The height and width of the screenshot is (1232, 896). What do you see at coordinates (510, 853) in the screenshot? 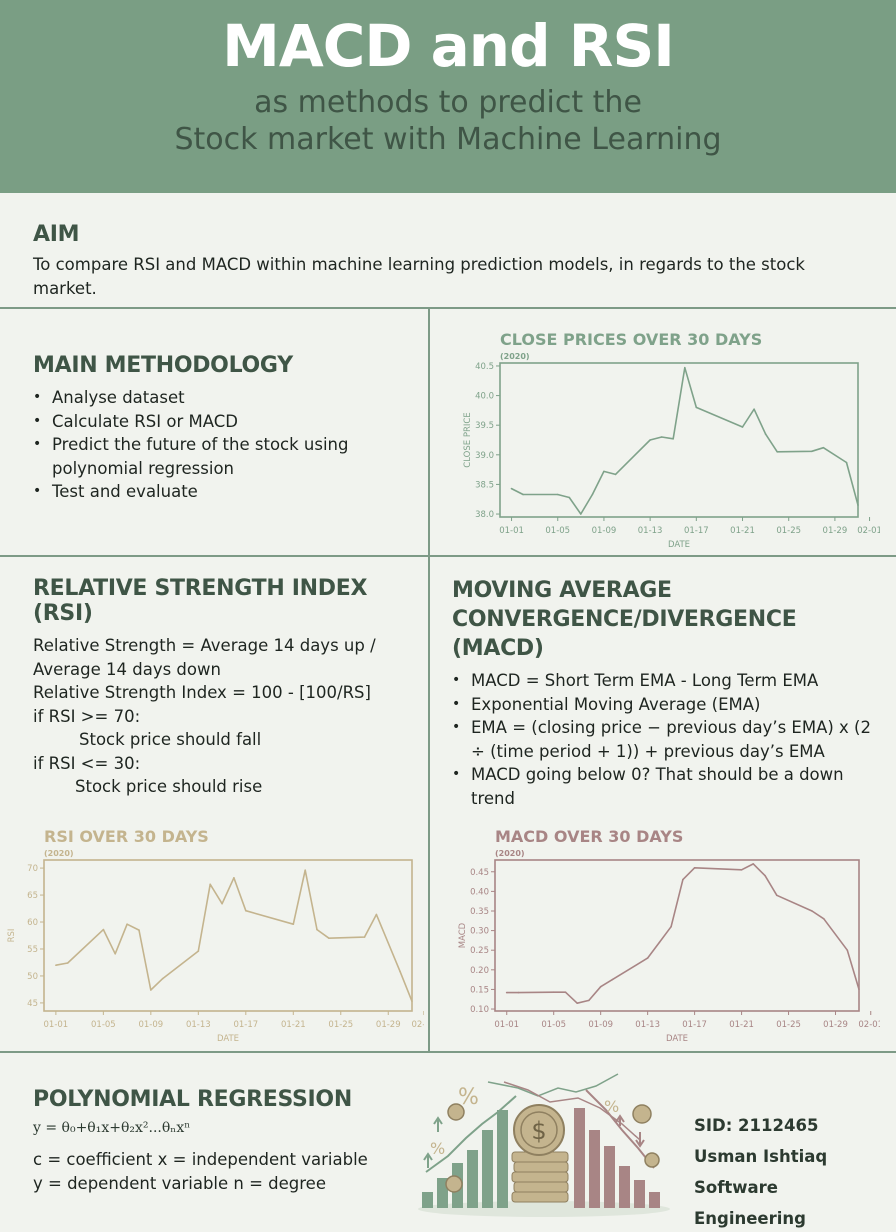
I see `chart-subtitle: (2020)` at bounding box center [510, 853].